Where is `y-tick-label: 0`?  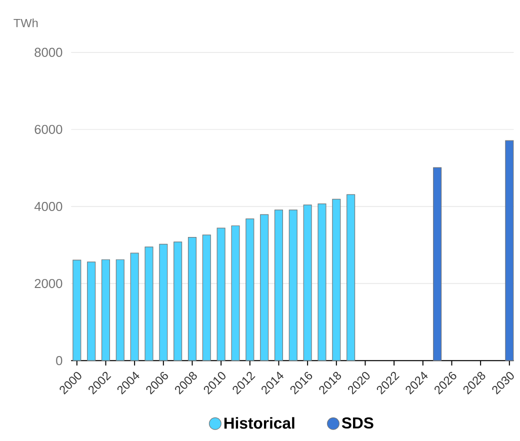 y-tick-label: 0 is located at coordinates (59, 361).